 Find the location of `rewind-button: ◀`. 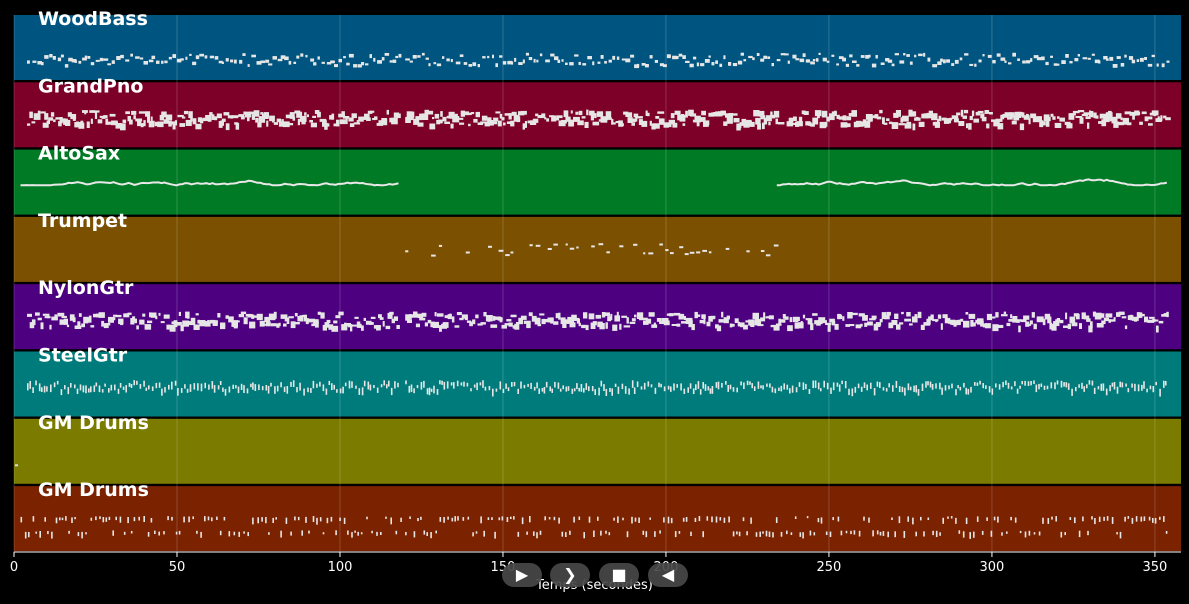

rewind-button: ◀ is located at coordinates (668, 575).